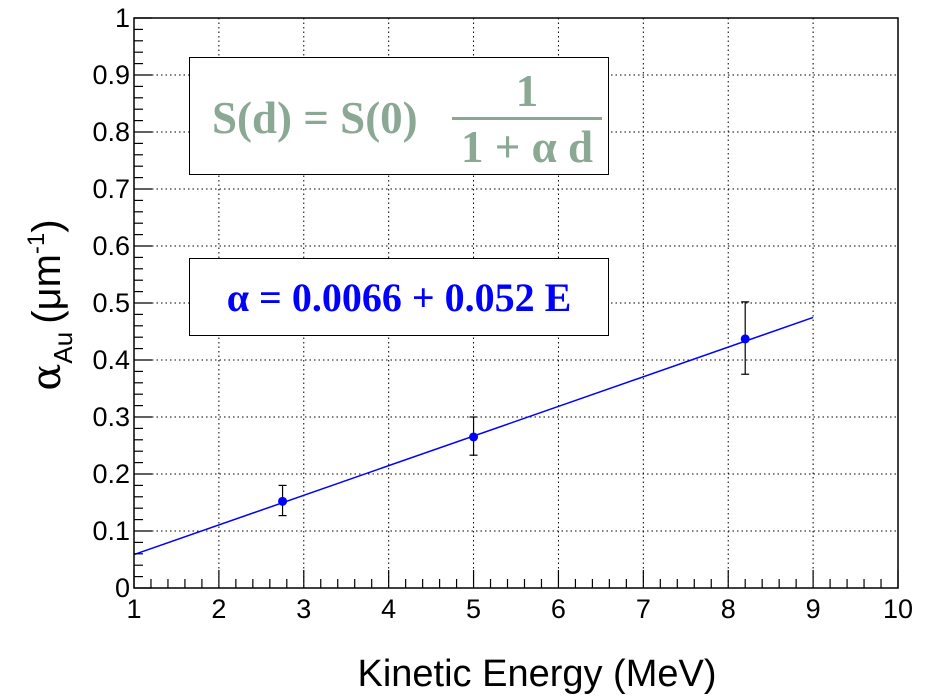  Describe the element at coordinates (536, 674) in the screenshot. I see `x-axis-label: Kinetic Energy (MeV)` at that location.